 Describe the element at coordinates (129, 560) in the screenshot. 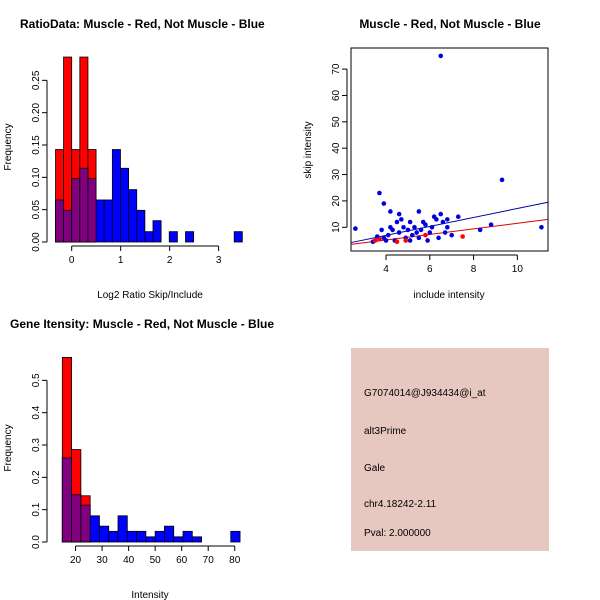

I see `intensity-histogram-x-tick-label: 40` at that location.